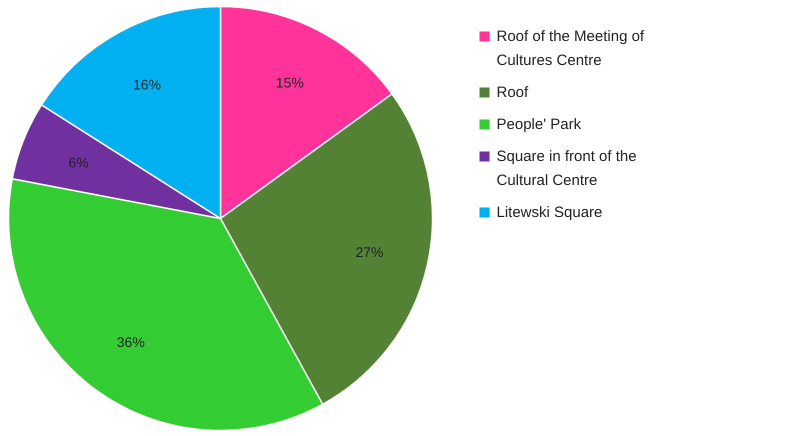  I want to click on legend-label: Litewski Square, so click(549, 212).